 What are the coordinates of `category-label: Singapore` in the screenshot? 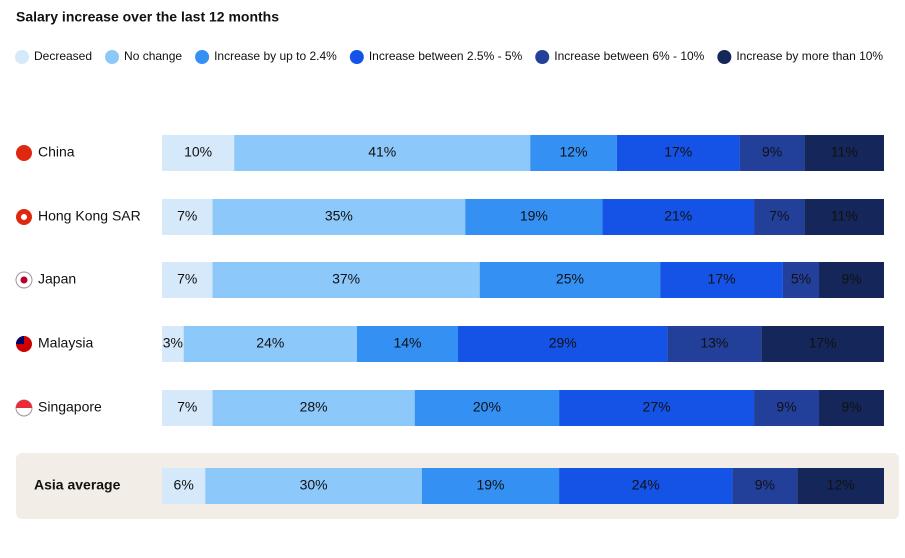 It's located at (70, 407).